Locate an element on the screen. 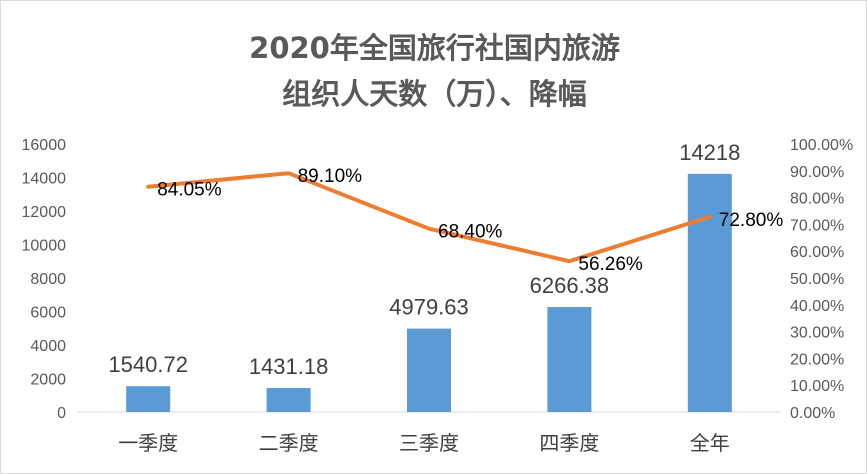  x-category-label: 三季度 is located at coordinates (429, 443).